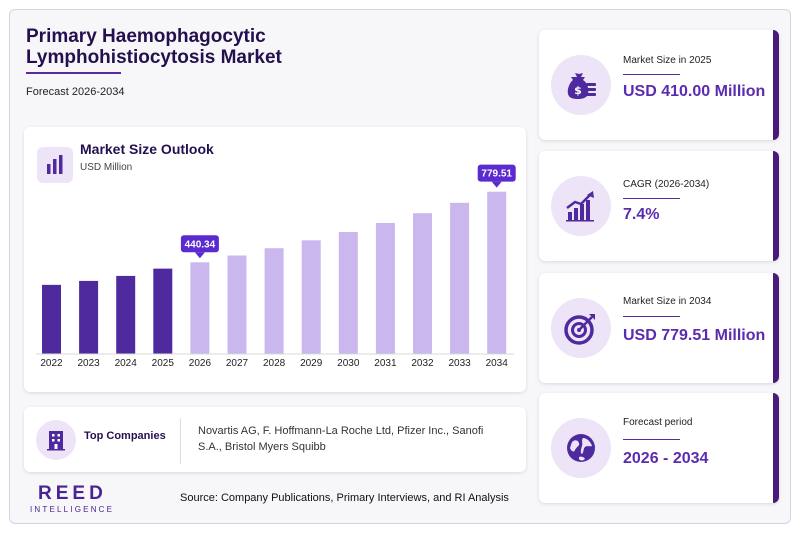  Describe the element at coordinates (666, 184) in the screenshot. I see `stat-label: CAGR (2026-2034)` at that location.